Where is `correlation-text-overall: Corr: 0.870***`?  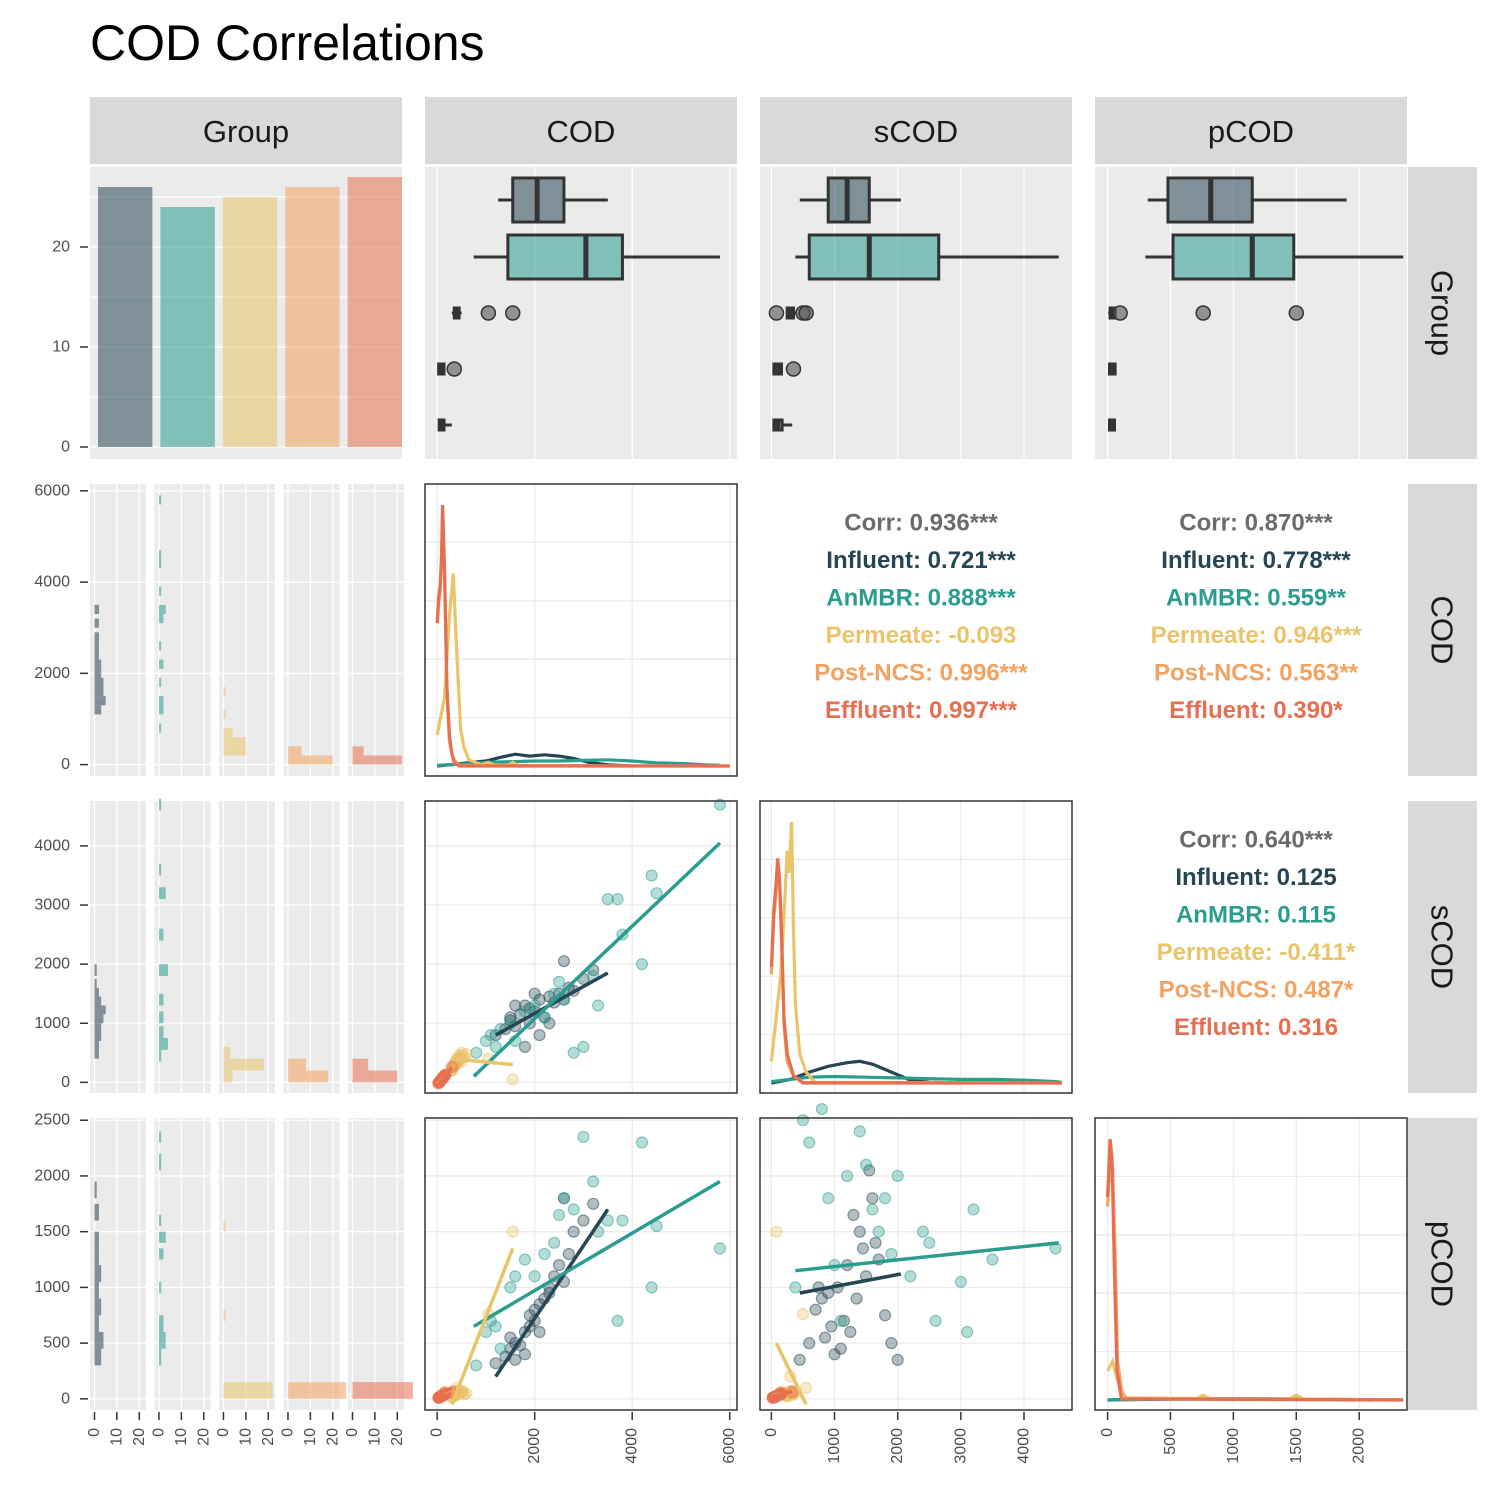
correlation-text-overall: Corr: 0.870*** is located at coordinates (1256, 523).